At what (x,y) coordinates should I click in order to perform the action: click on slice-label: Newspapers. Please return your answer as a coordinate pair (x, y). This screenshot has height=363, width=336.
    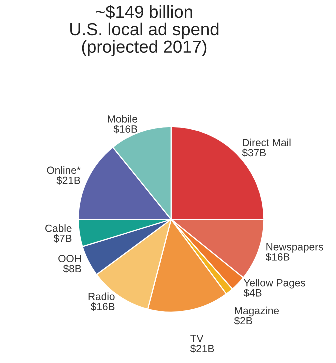
    Looking at the image, I should click on (295, 248).